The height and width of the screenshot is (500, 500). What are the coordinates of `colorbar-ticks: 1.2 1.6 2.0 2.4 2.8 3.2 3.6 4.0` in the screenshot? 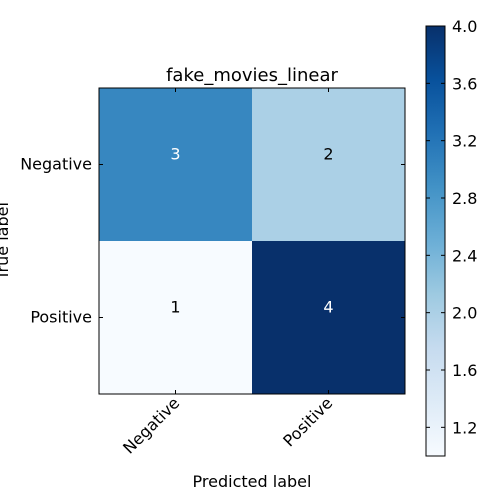 It's located at (451, 227).